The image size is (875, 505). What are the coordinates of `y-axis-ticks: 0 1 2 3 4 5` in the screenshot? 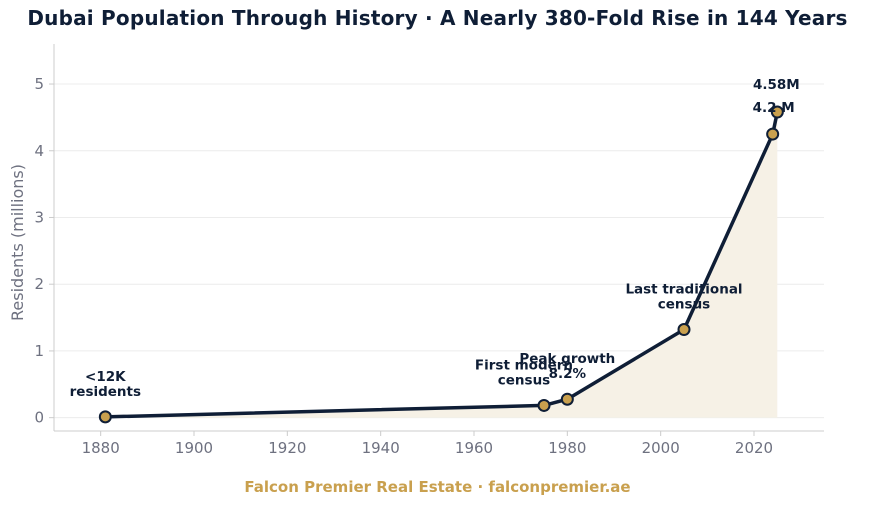 It's located at (44, 251).